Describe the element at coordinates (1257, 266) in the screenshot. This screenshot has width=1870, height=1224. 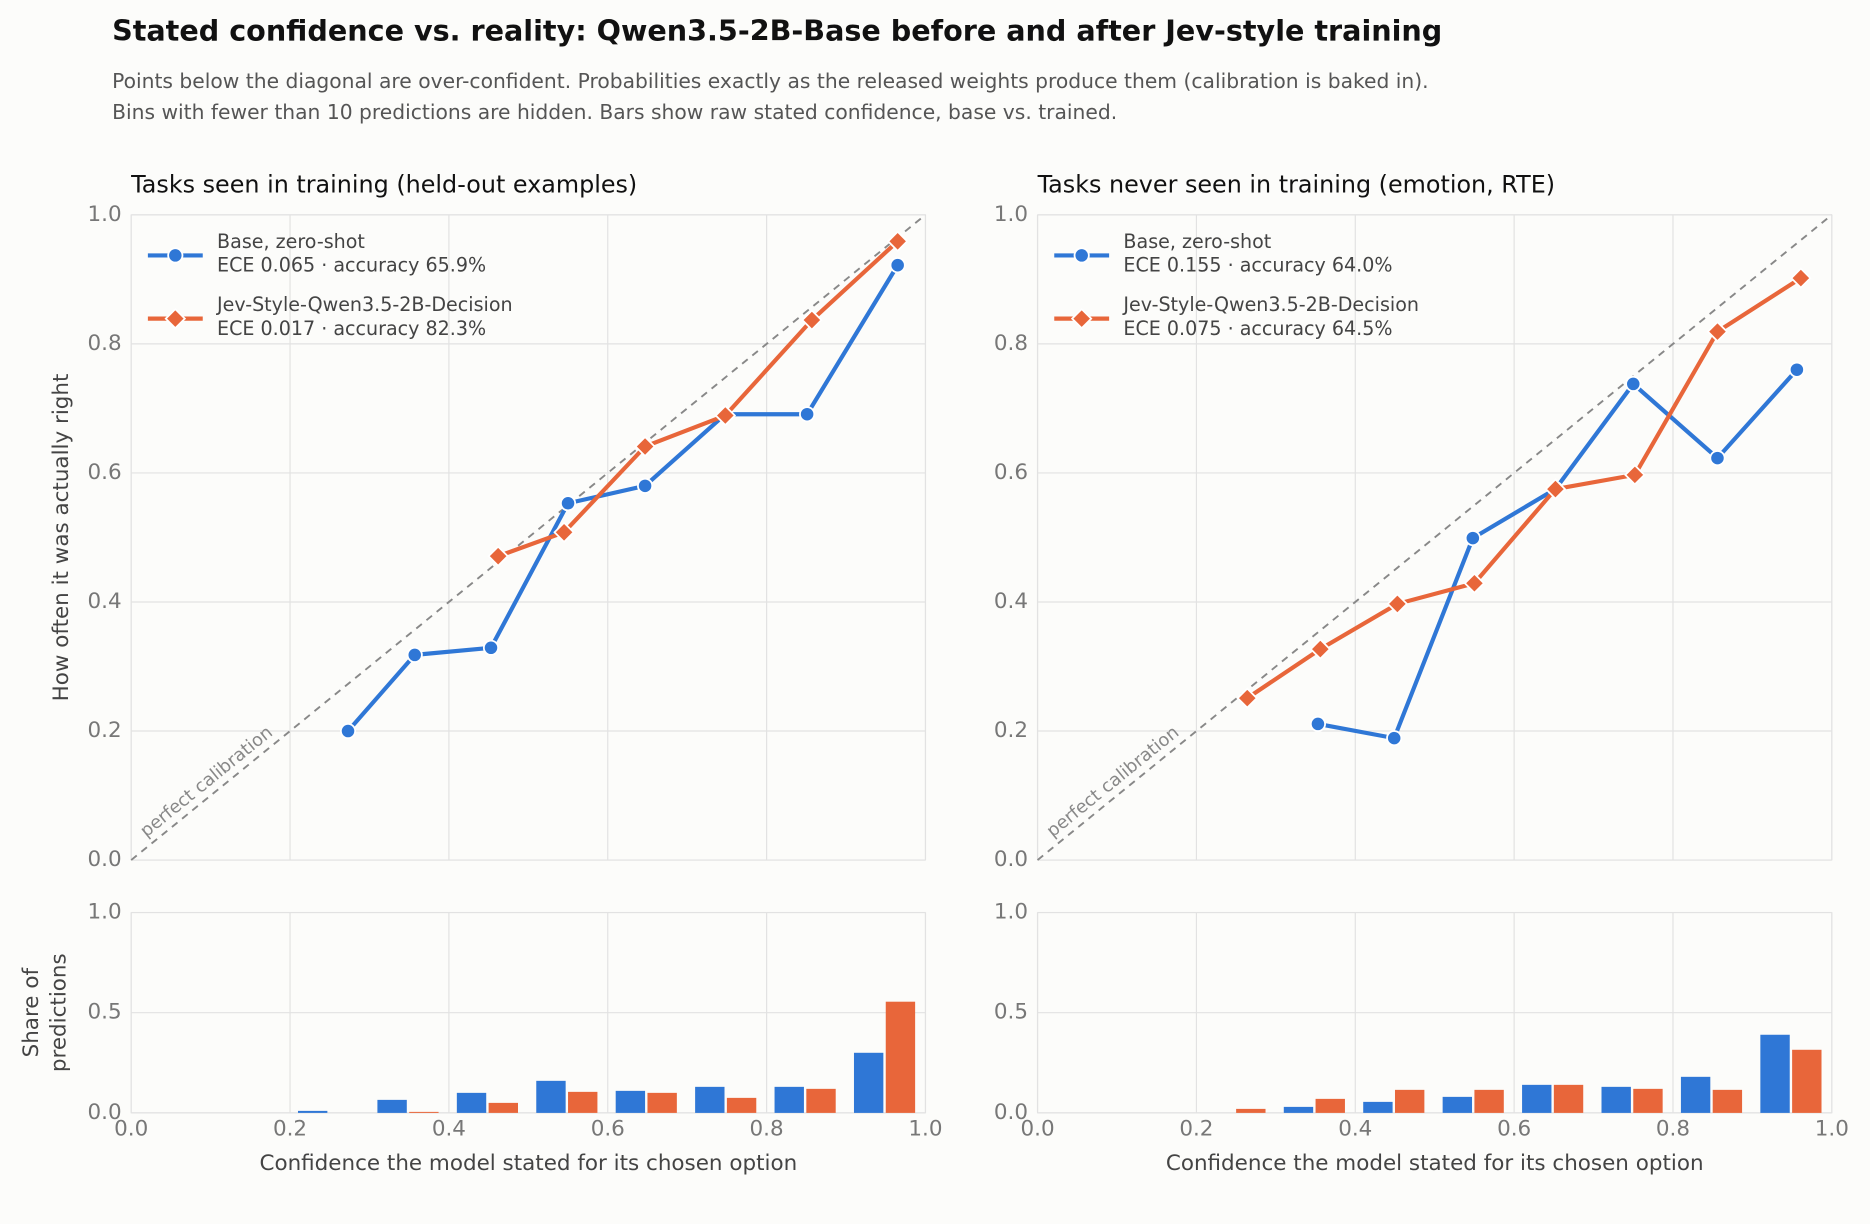
I see `legend-detail: ECE 0.155 · accuracy 64.0%` at that location.